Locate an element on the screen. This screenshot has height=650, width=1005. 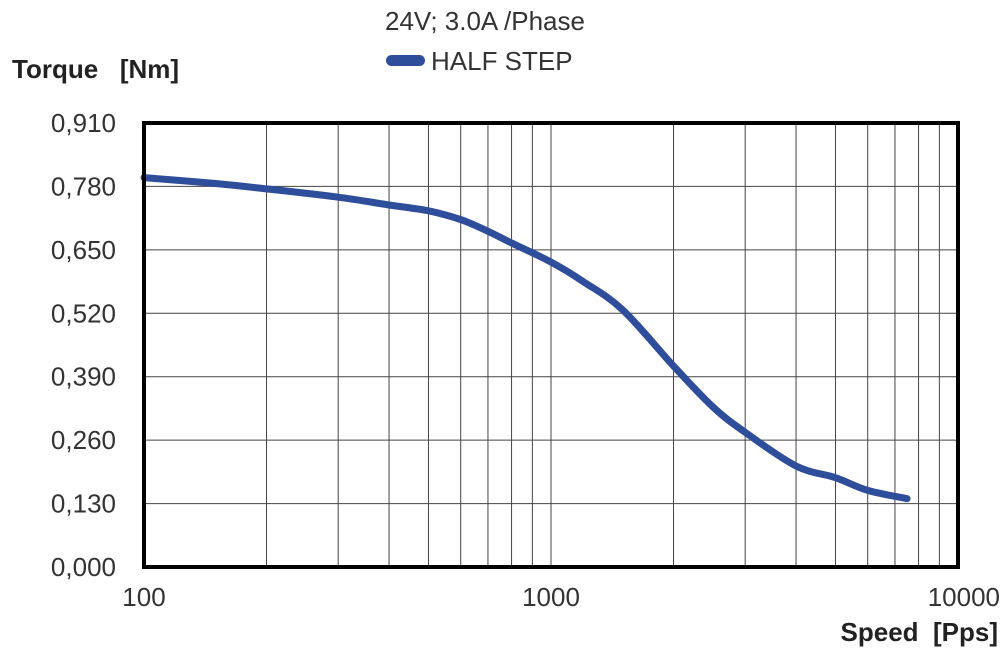
legend: HALF STEP is located at coordinates (479, 61).